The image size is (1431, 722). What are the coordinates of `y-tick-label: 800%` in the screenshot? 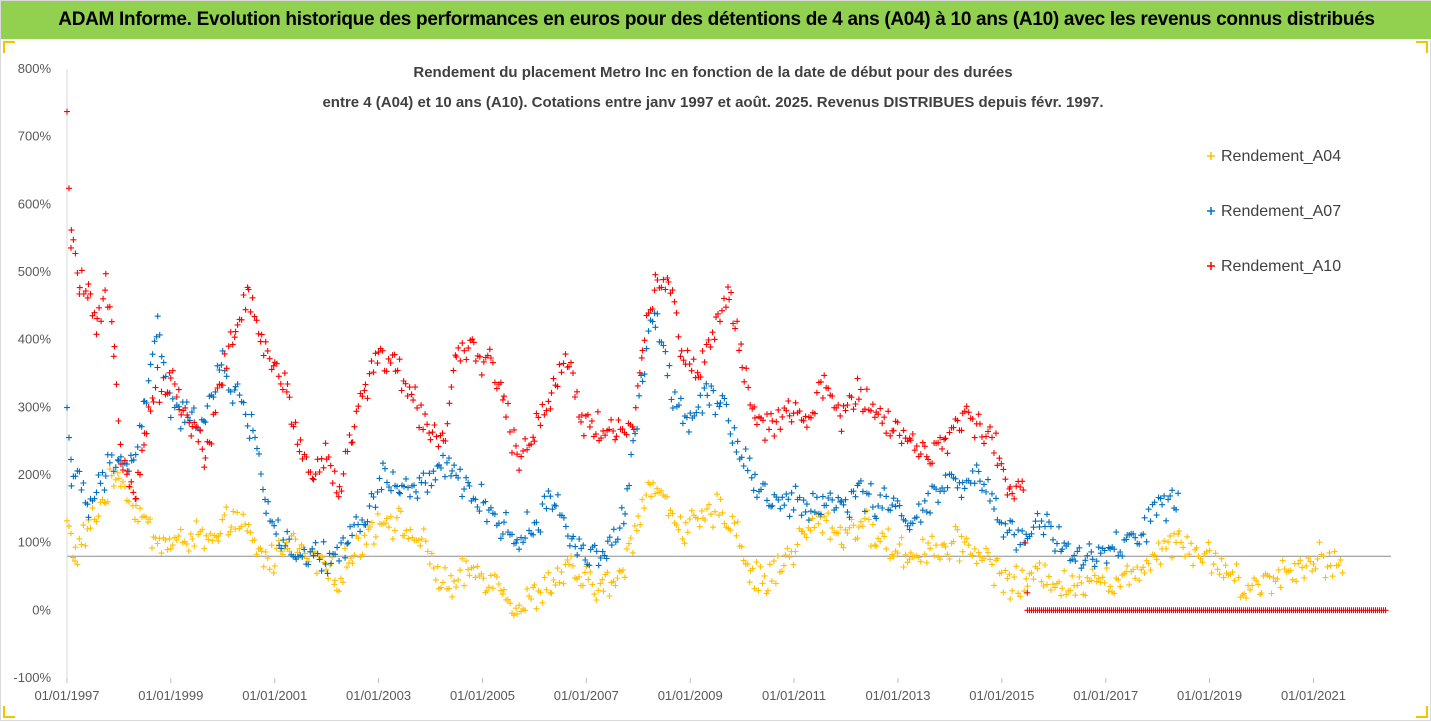 It's located at (35, 68).